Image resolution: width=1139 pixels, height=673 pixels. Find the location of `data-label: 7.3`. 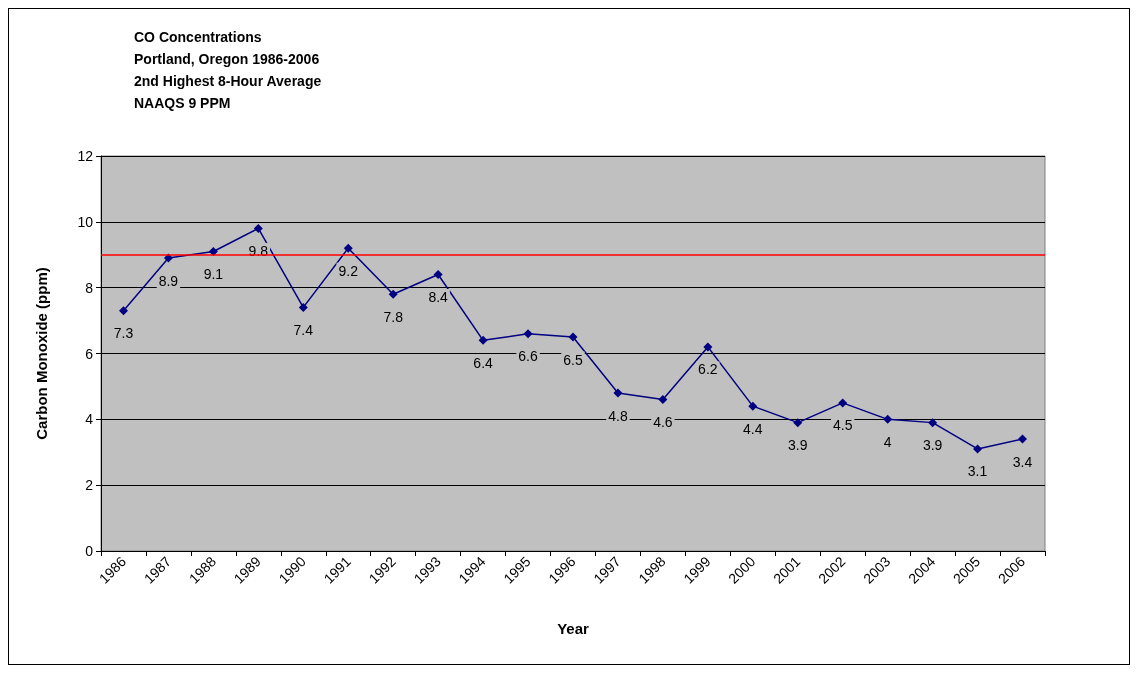

data-label: 7.3 is located at coordinates (123, 333).